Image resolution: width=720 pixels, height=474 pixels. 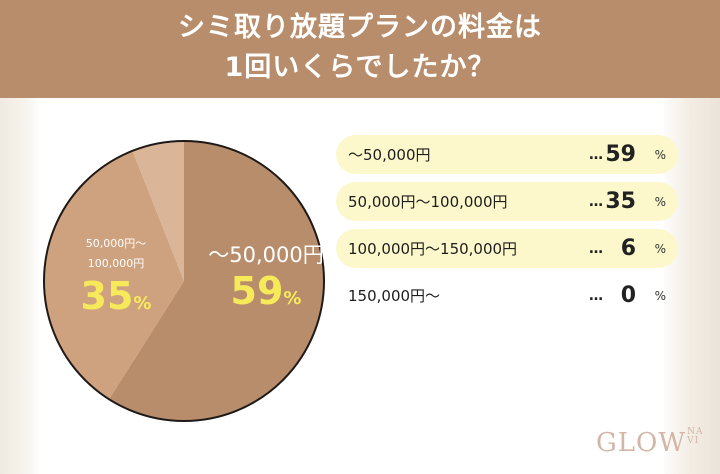 I want to click on brand-logo: GLOWNA VI, so click(x=651, y=443).